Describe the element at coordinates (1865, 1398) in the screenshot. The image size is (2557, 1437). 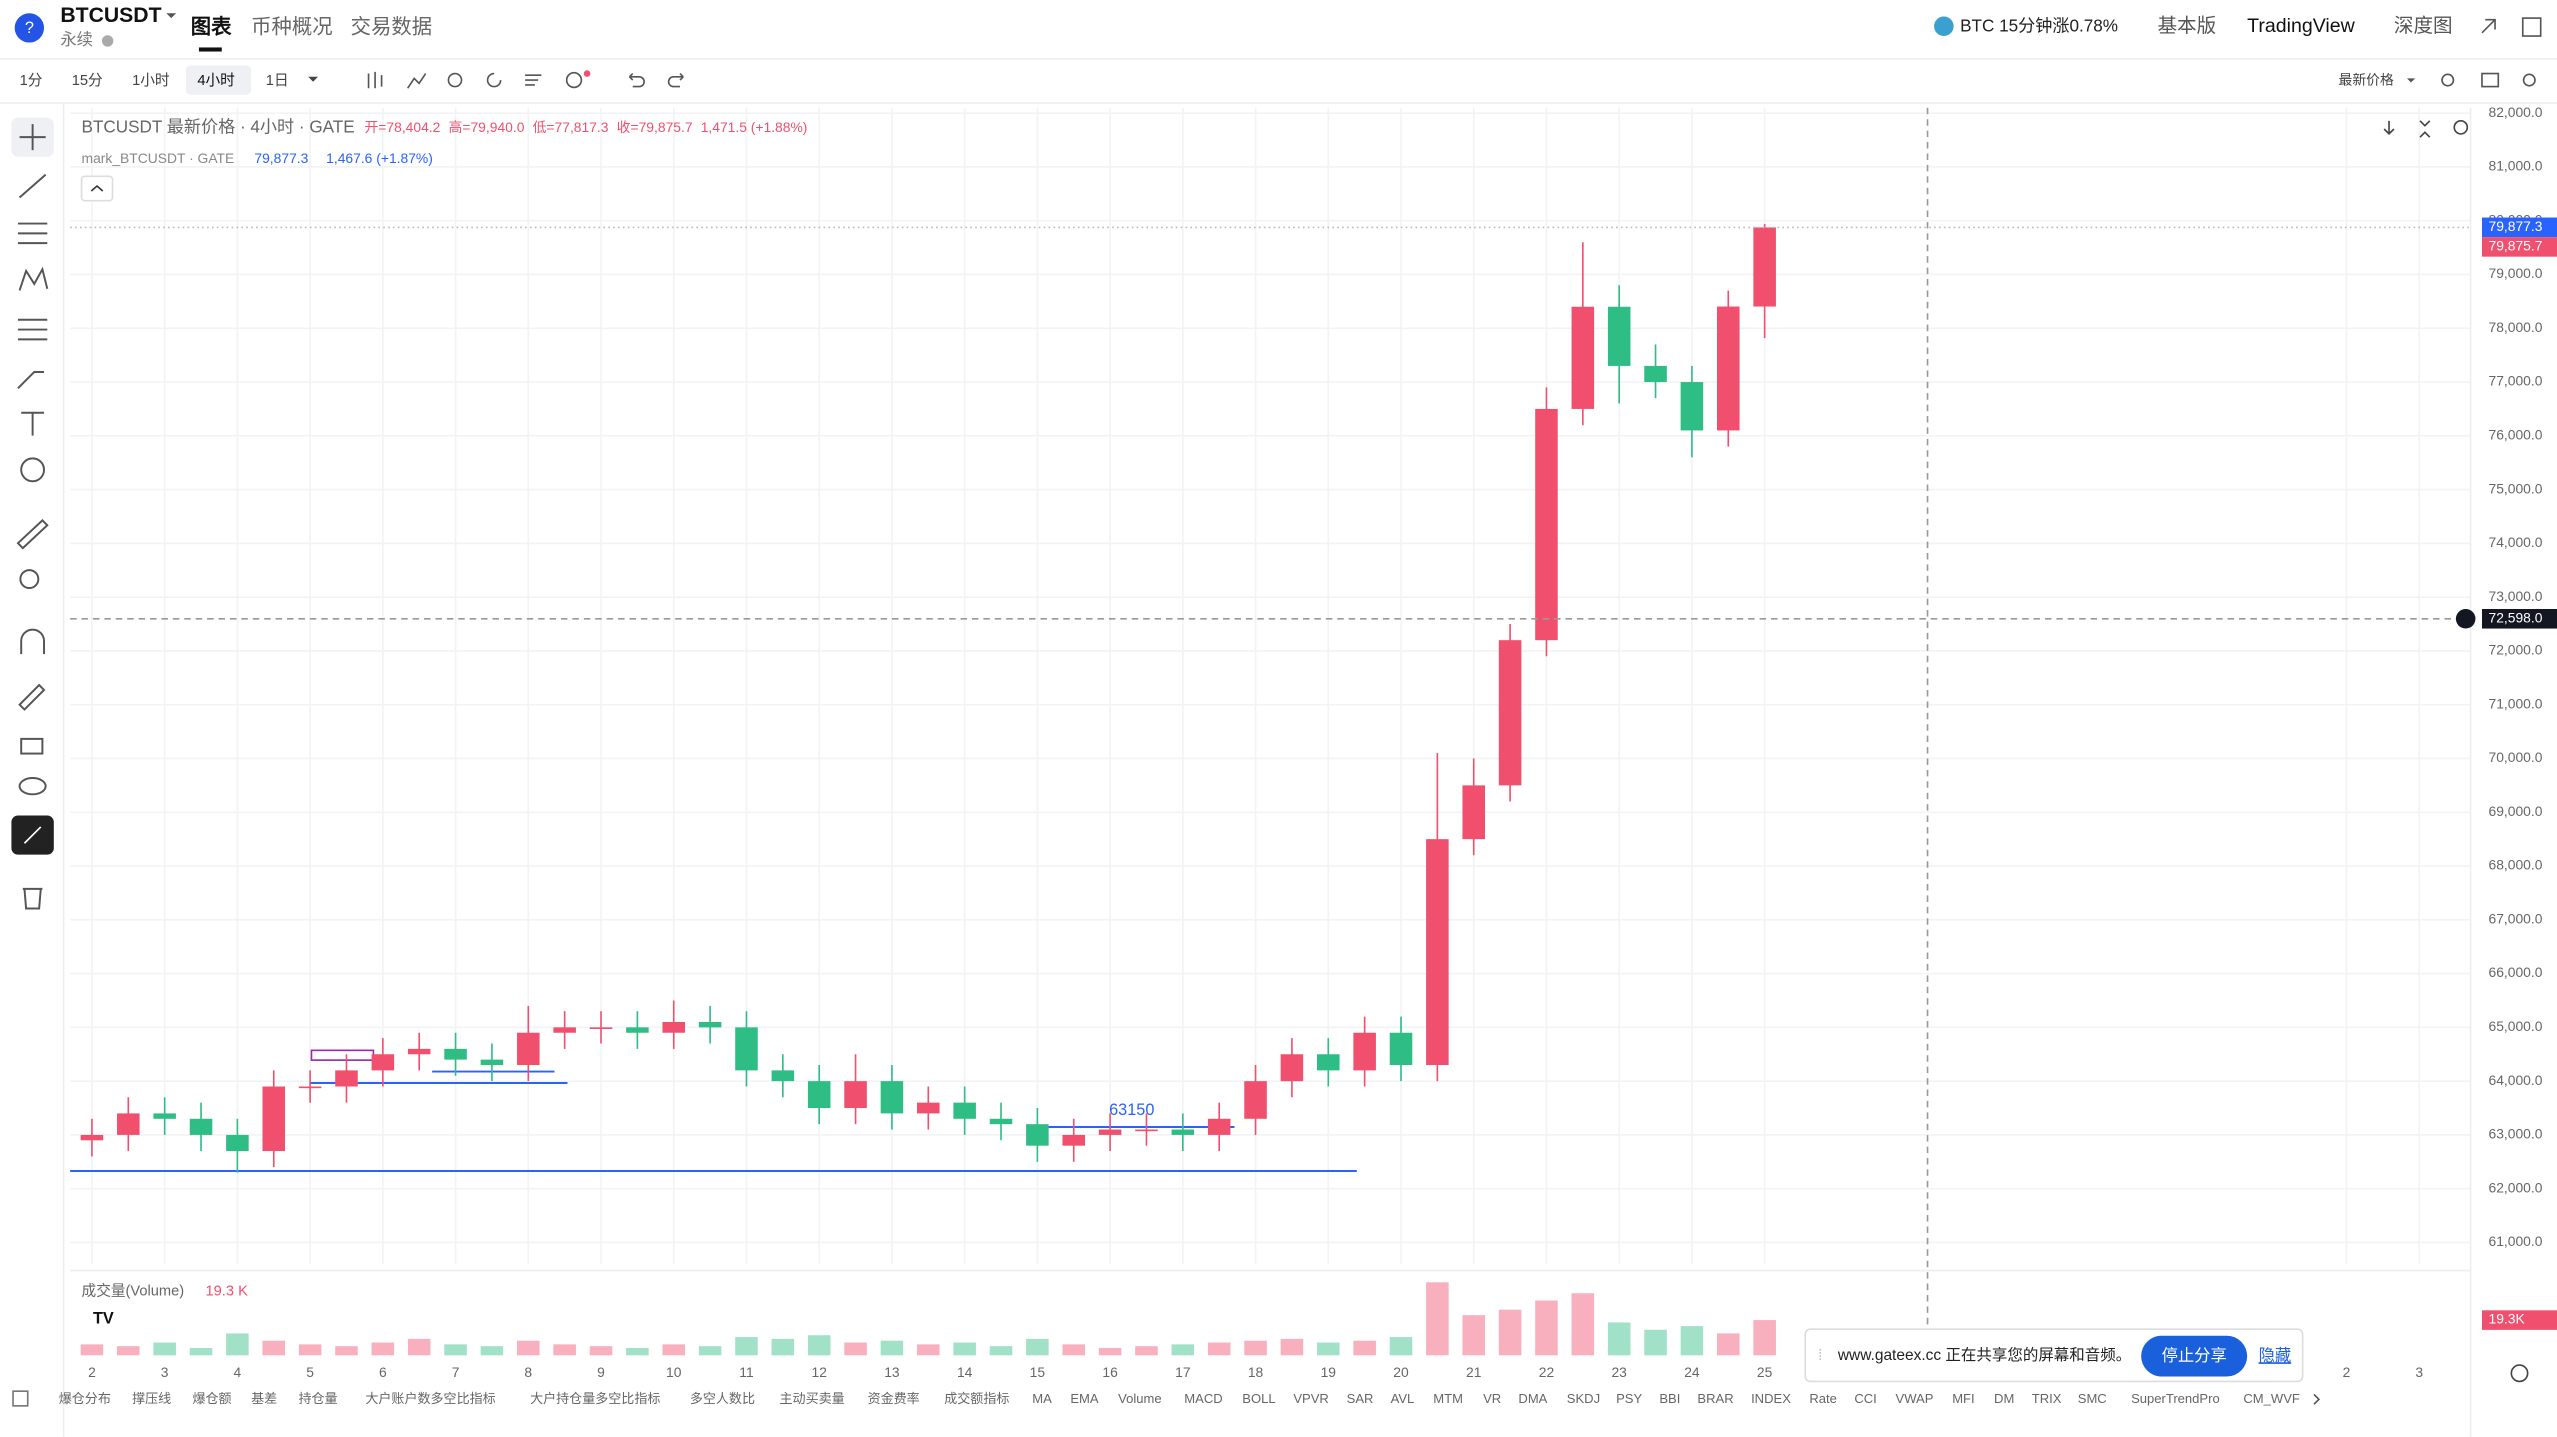
I see `indicator-tab: CCI` at that location.